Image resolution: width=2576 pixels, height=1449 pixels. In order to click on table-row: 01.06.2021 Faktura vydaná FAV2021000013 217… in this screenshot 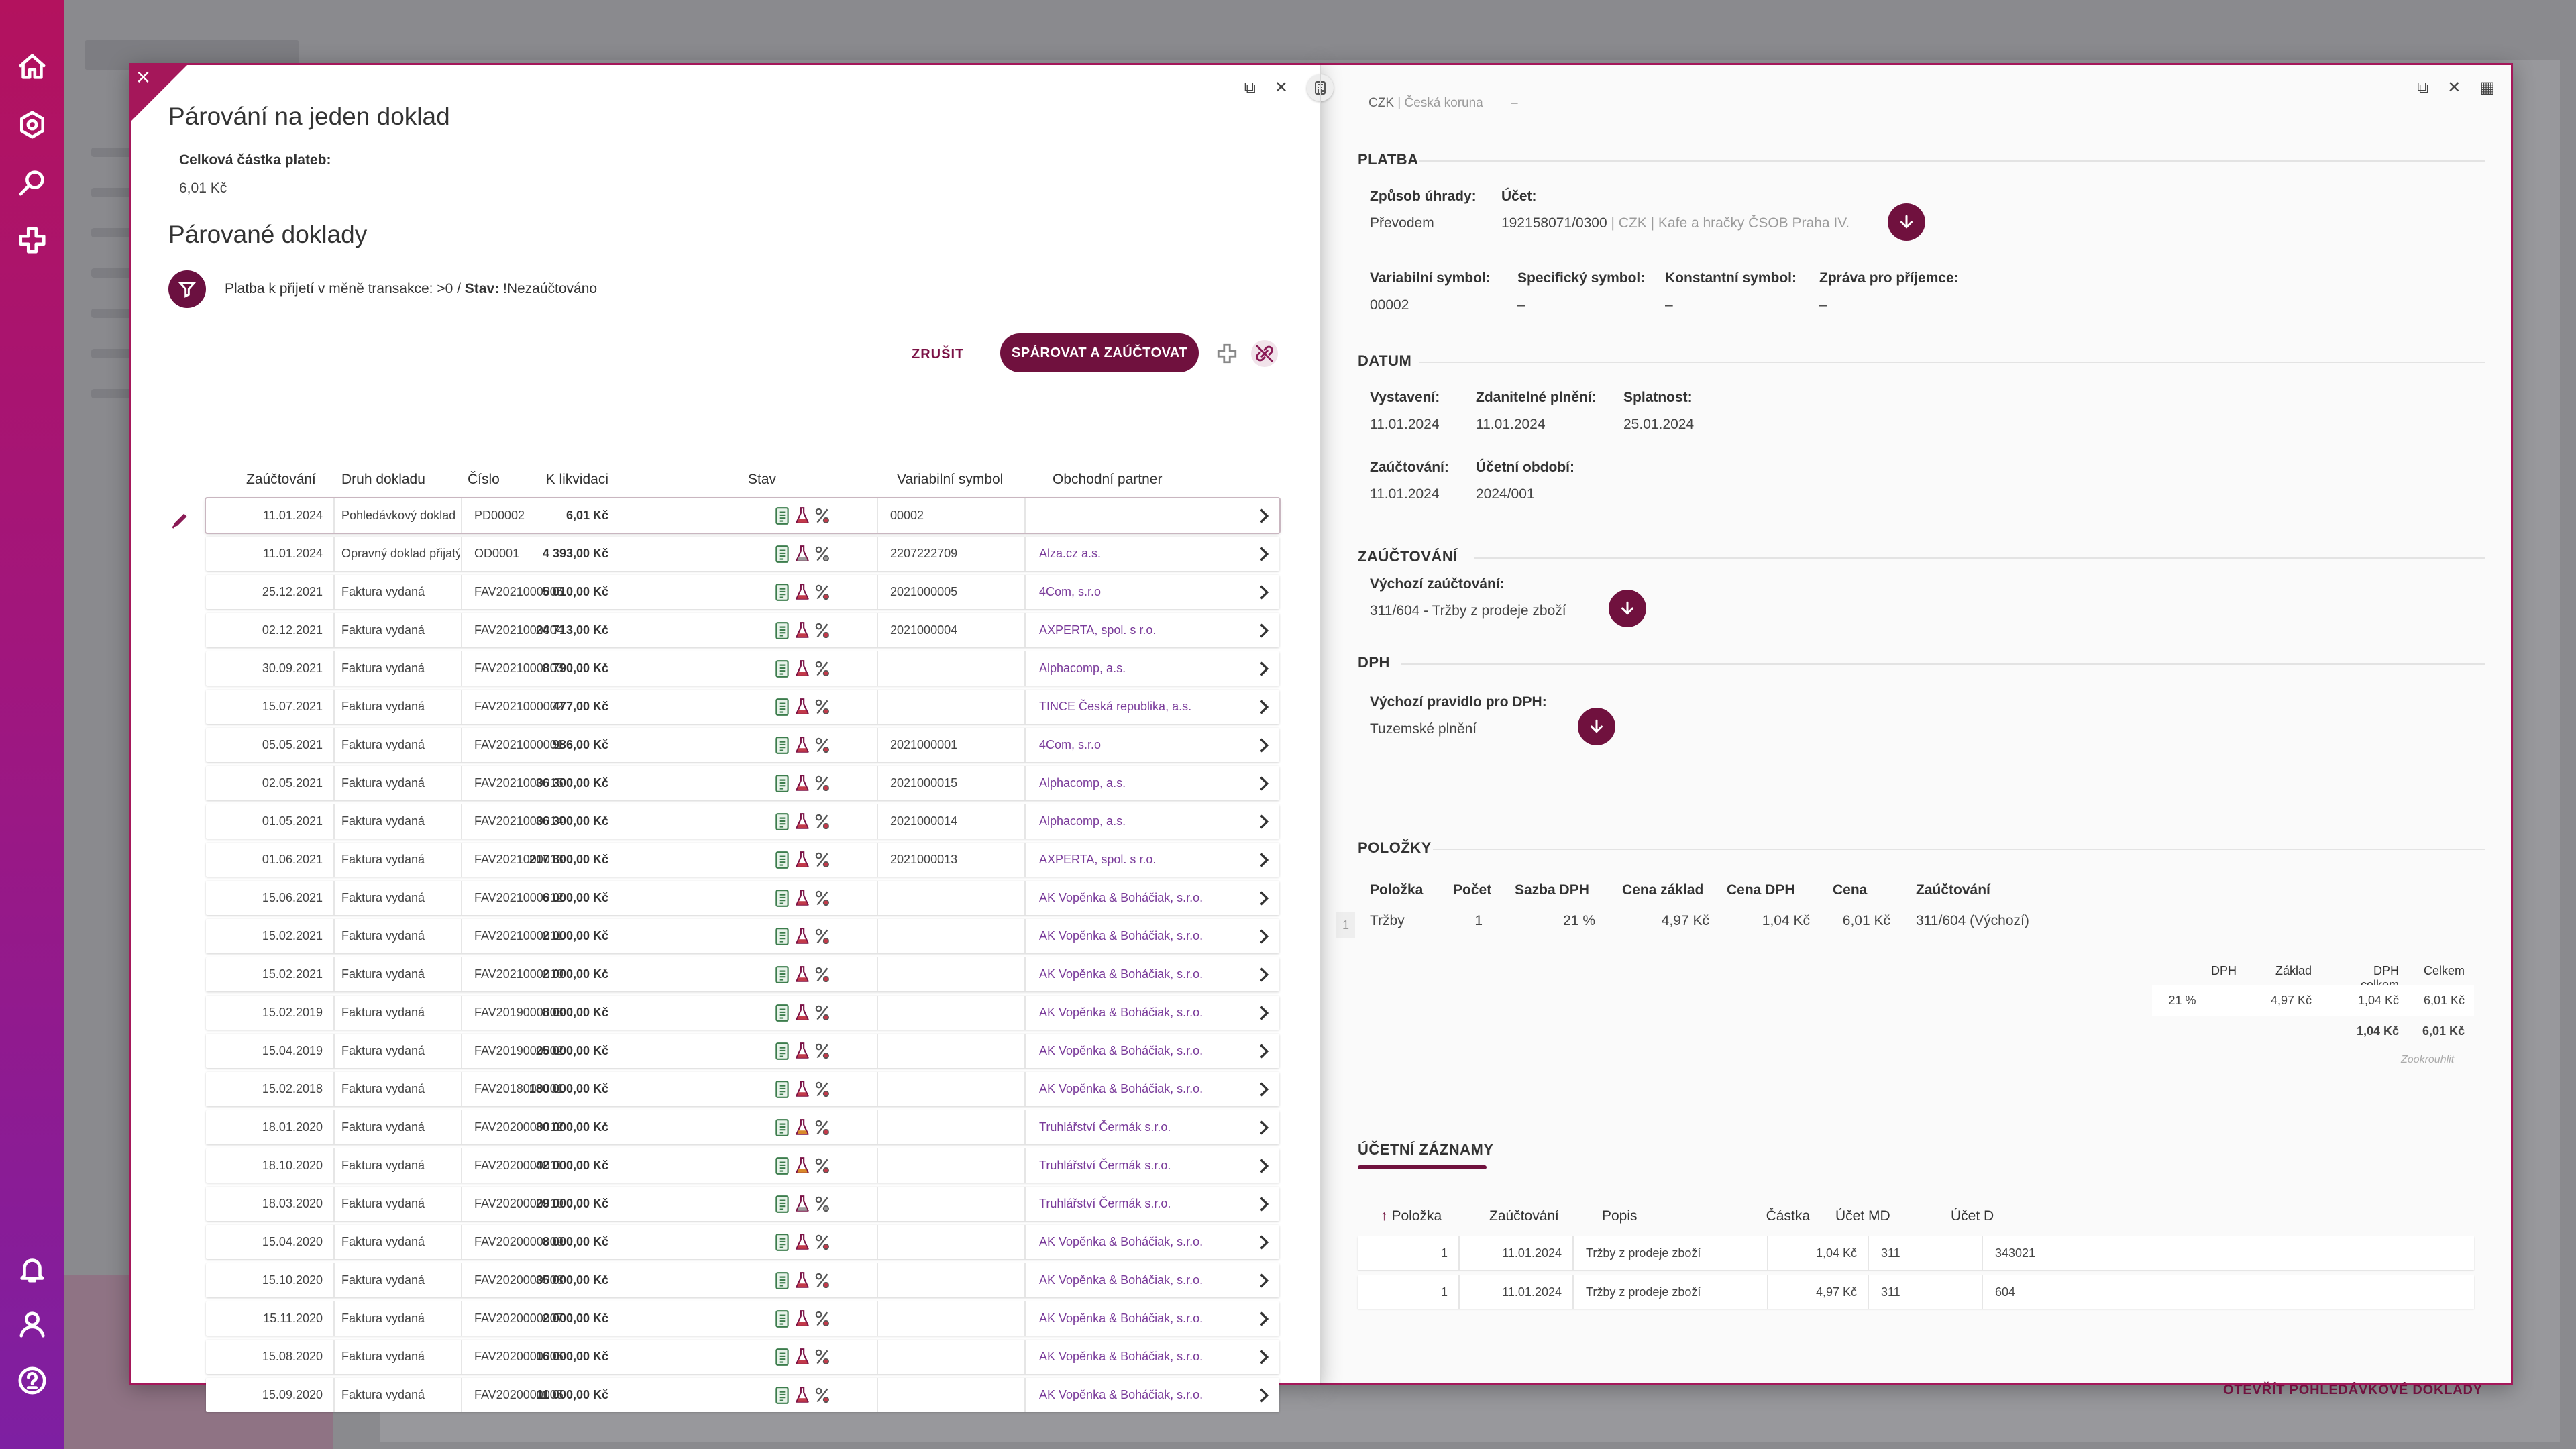, I will do `click(742, 862)`.